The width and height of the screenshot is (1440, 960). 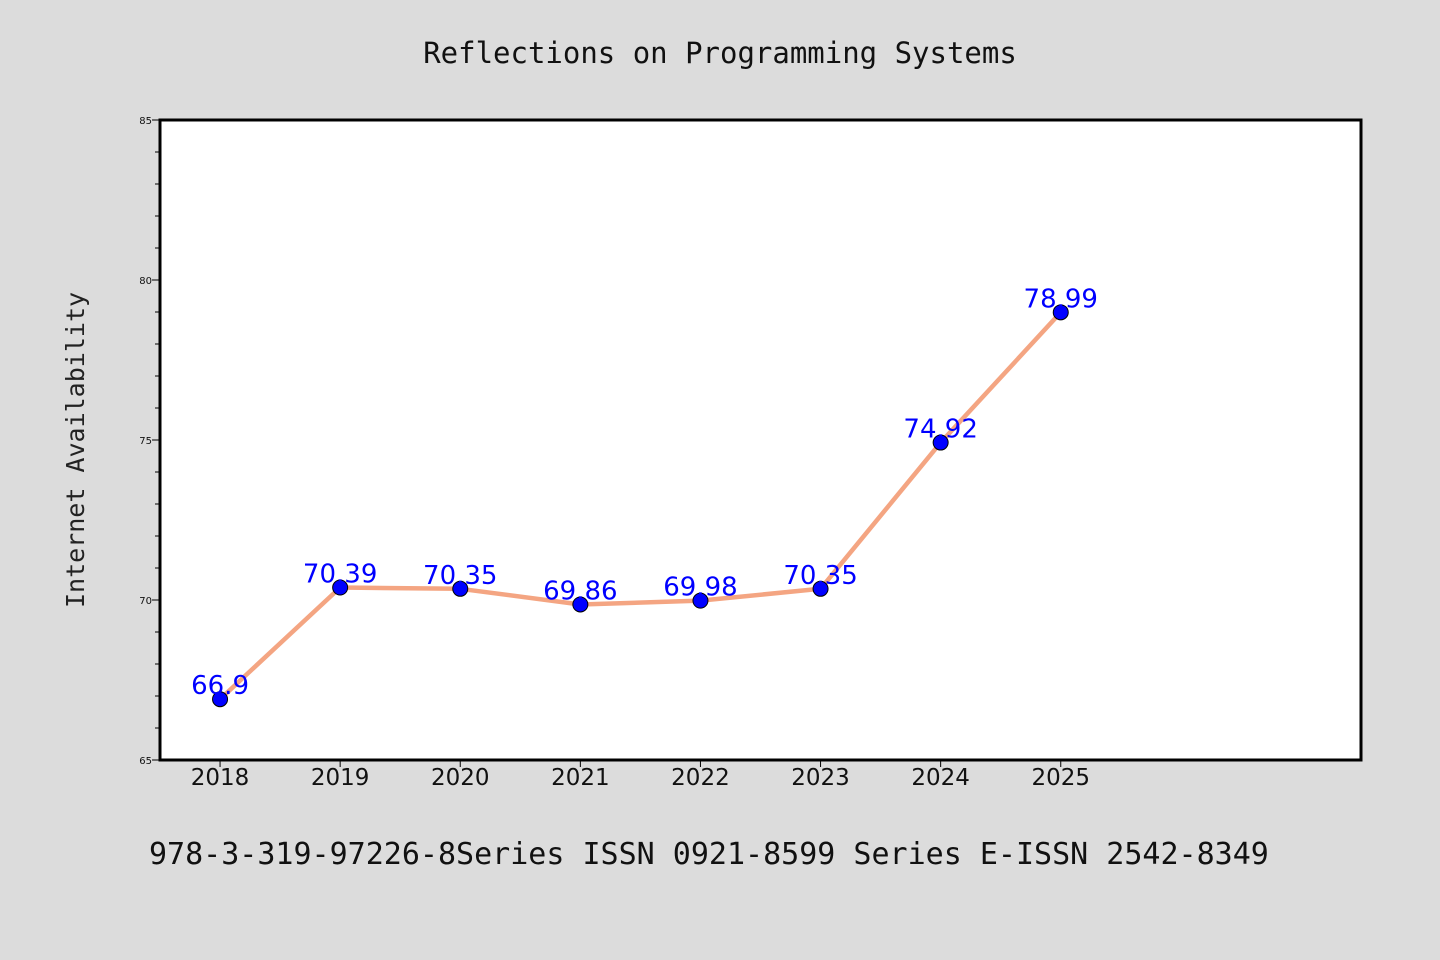 I want to click on chart-title: Reflections on Programming Systems, so click(x=720, y=53).